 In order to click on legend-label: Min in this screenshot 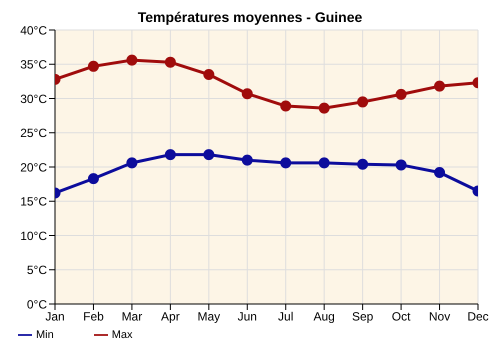, I will do `click(45, 334)`.